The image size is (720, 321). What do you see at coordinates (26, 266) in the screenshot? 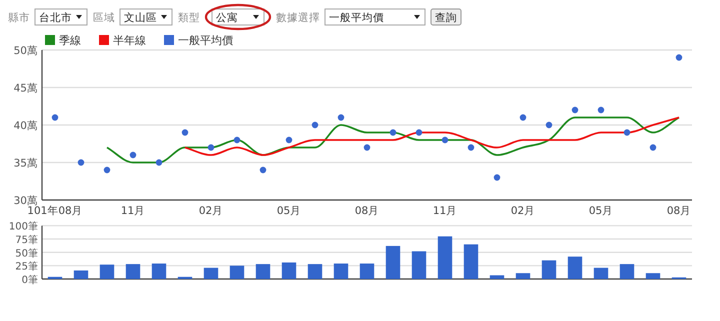
I see `y-tick-label: 25筆` at bounding box center [26, 266].